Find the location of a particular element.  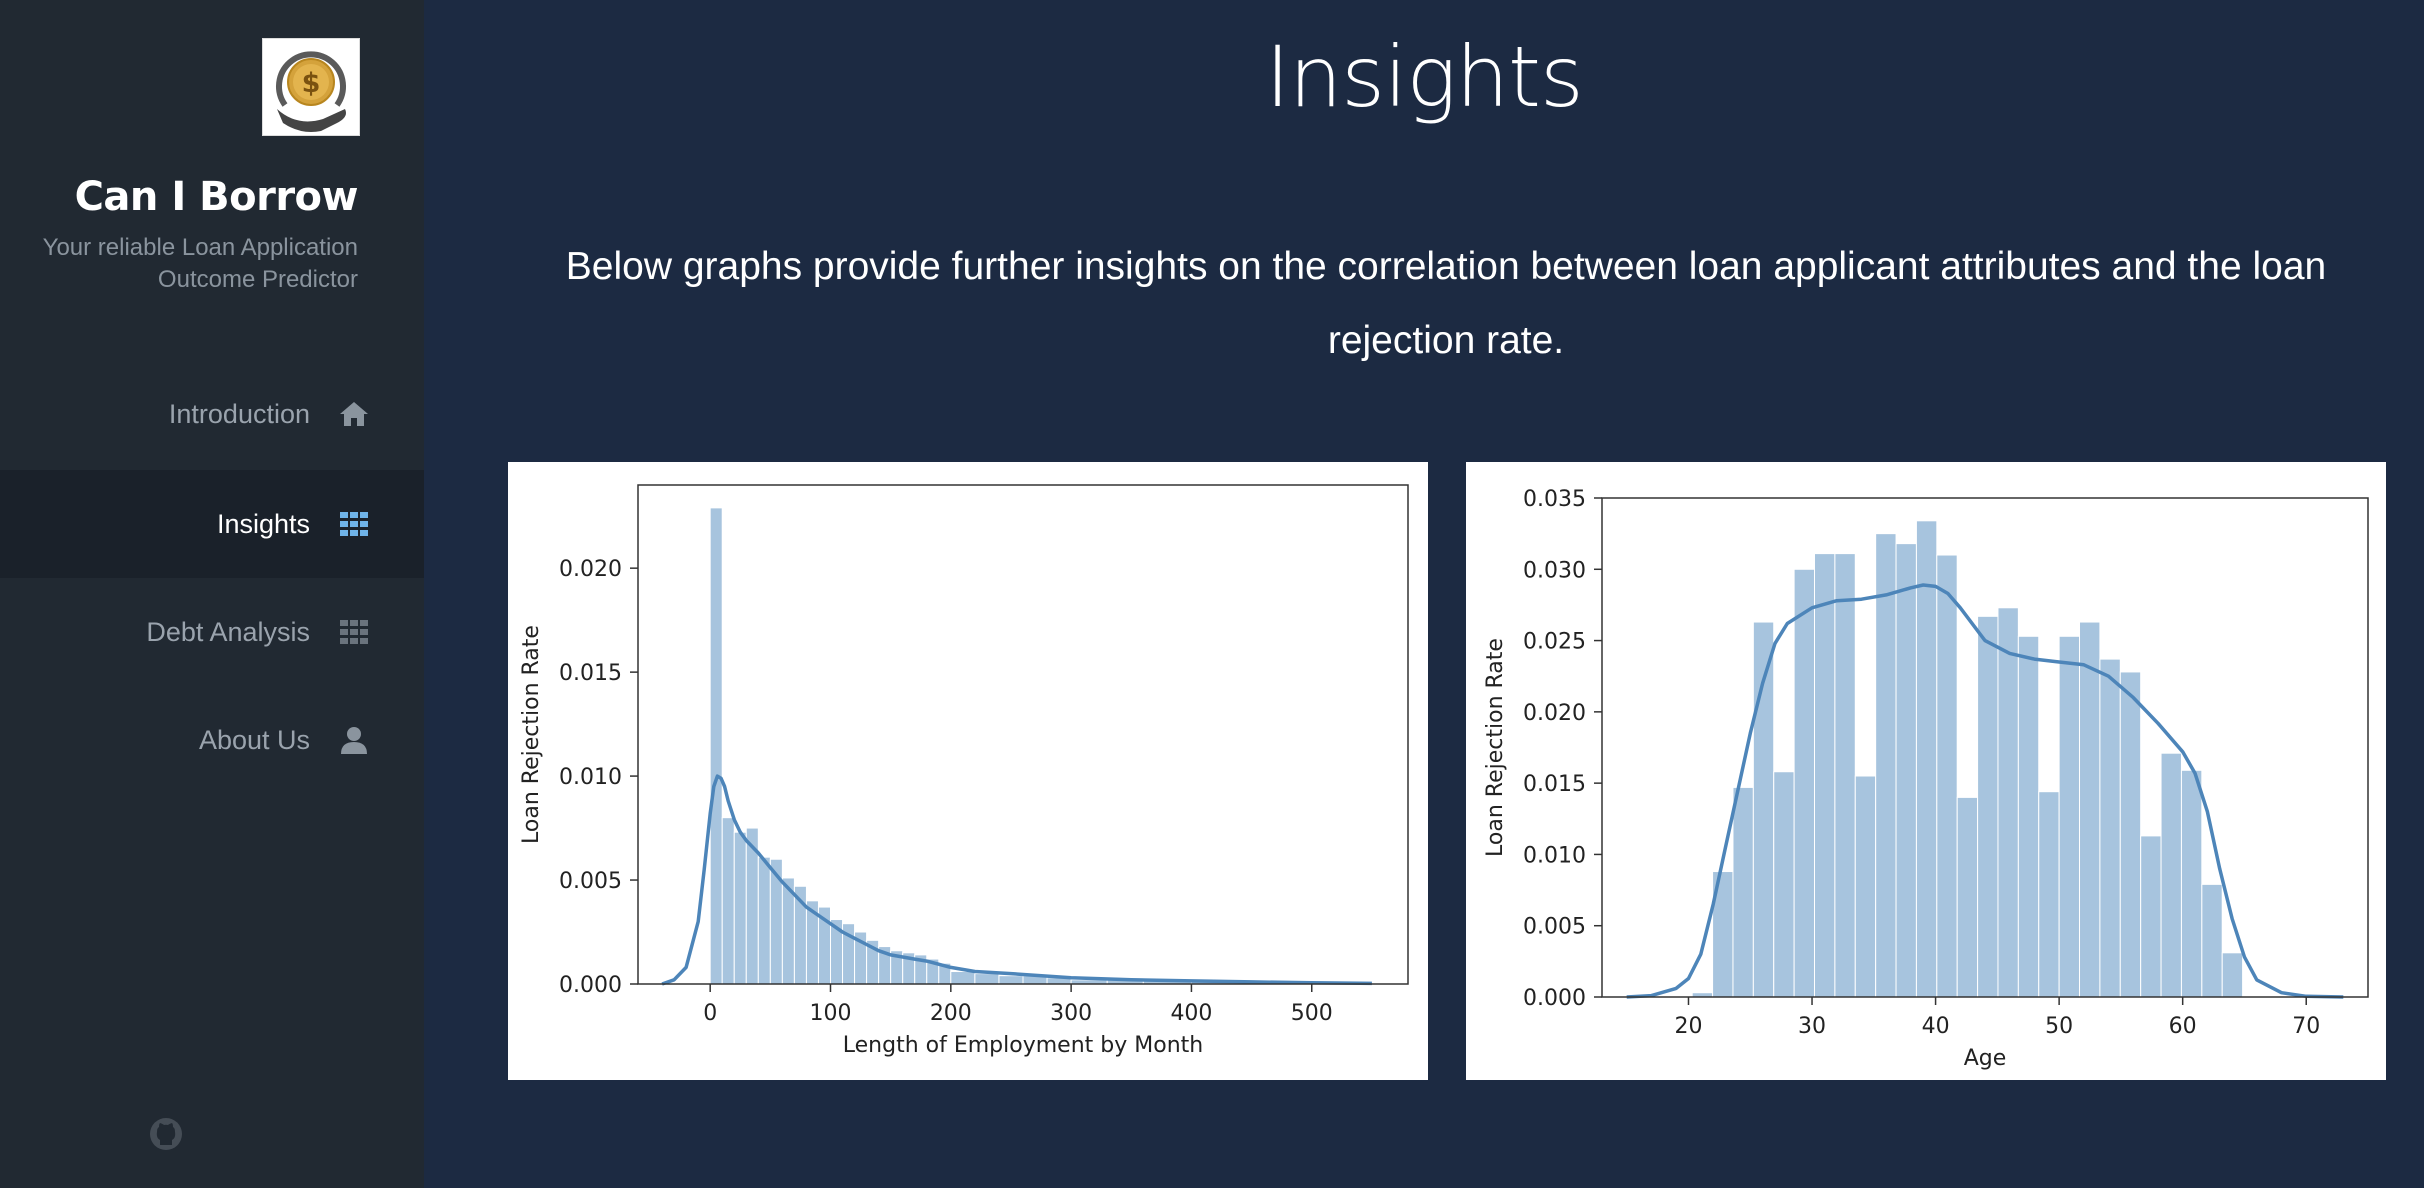

x-tick-label: 50 is located at coordinates (2059, 1026).